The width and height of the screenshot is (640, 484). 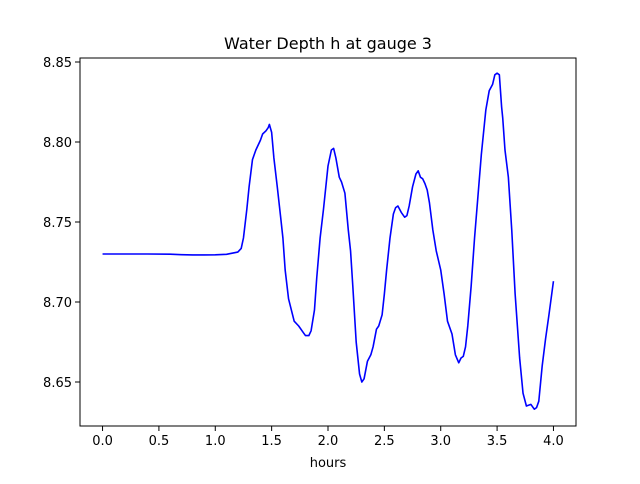 I want to click on y-tick-label: 8.75, so click(x=57, y=223).